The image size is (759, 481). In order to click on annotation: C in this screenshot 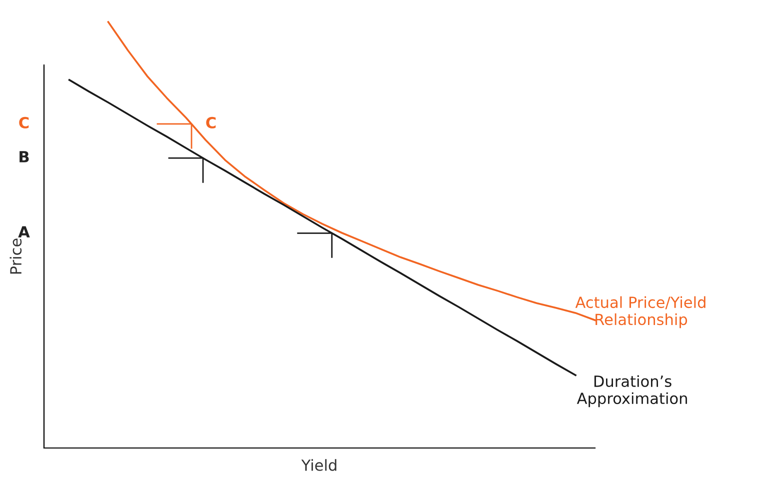, I will do `click(211, 122)`.